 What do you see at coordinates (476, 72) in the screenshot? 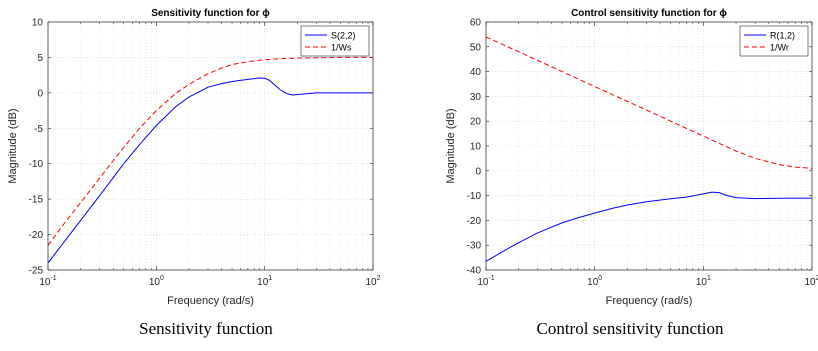
I see `y-tick-label: 40` at bounding box center [476, 72].